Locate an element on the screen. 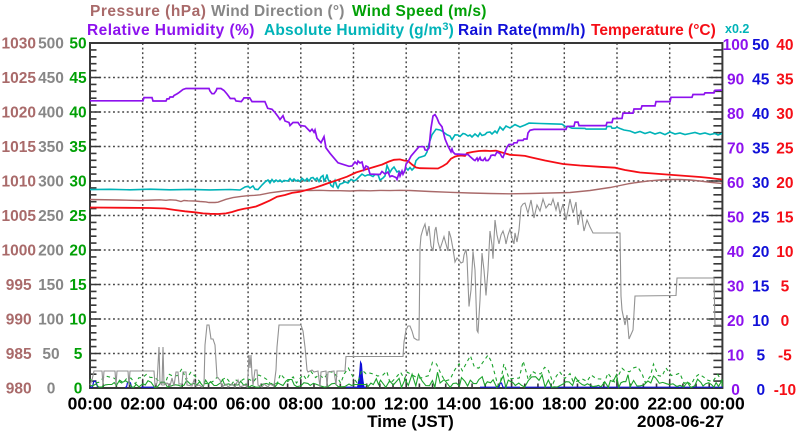 The image size is (800, 434). svg-text: Time (JST) is located at coordinates (410, 421).